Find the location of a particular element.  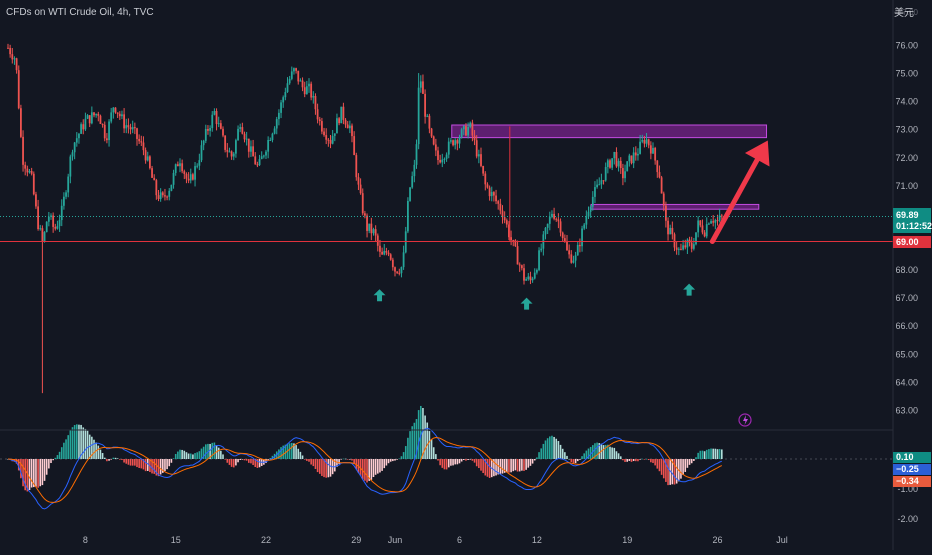

projection-arrow-shaft is located at coordinates (734, 200).